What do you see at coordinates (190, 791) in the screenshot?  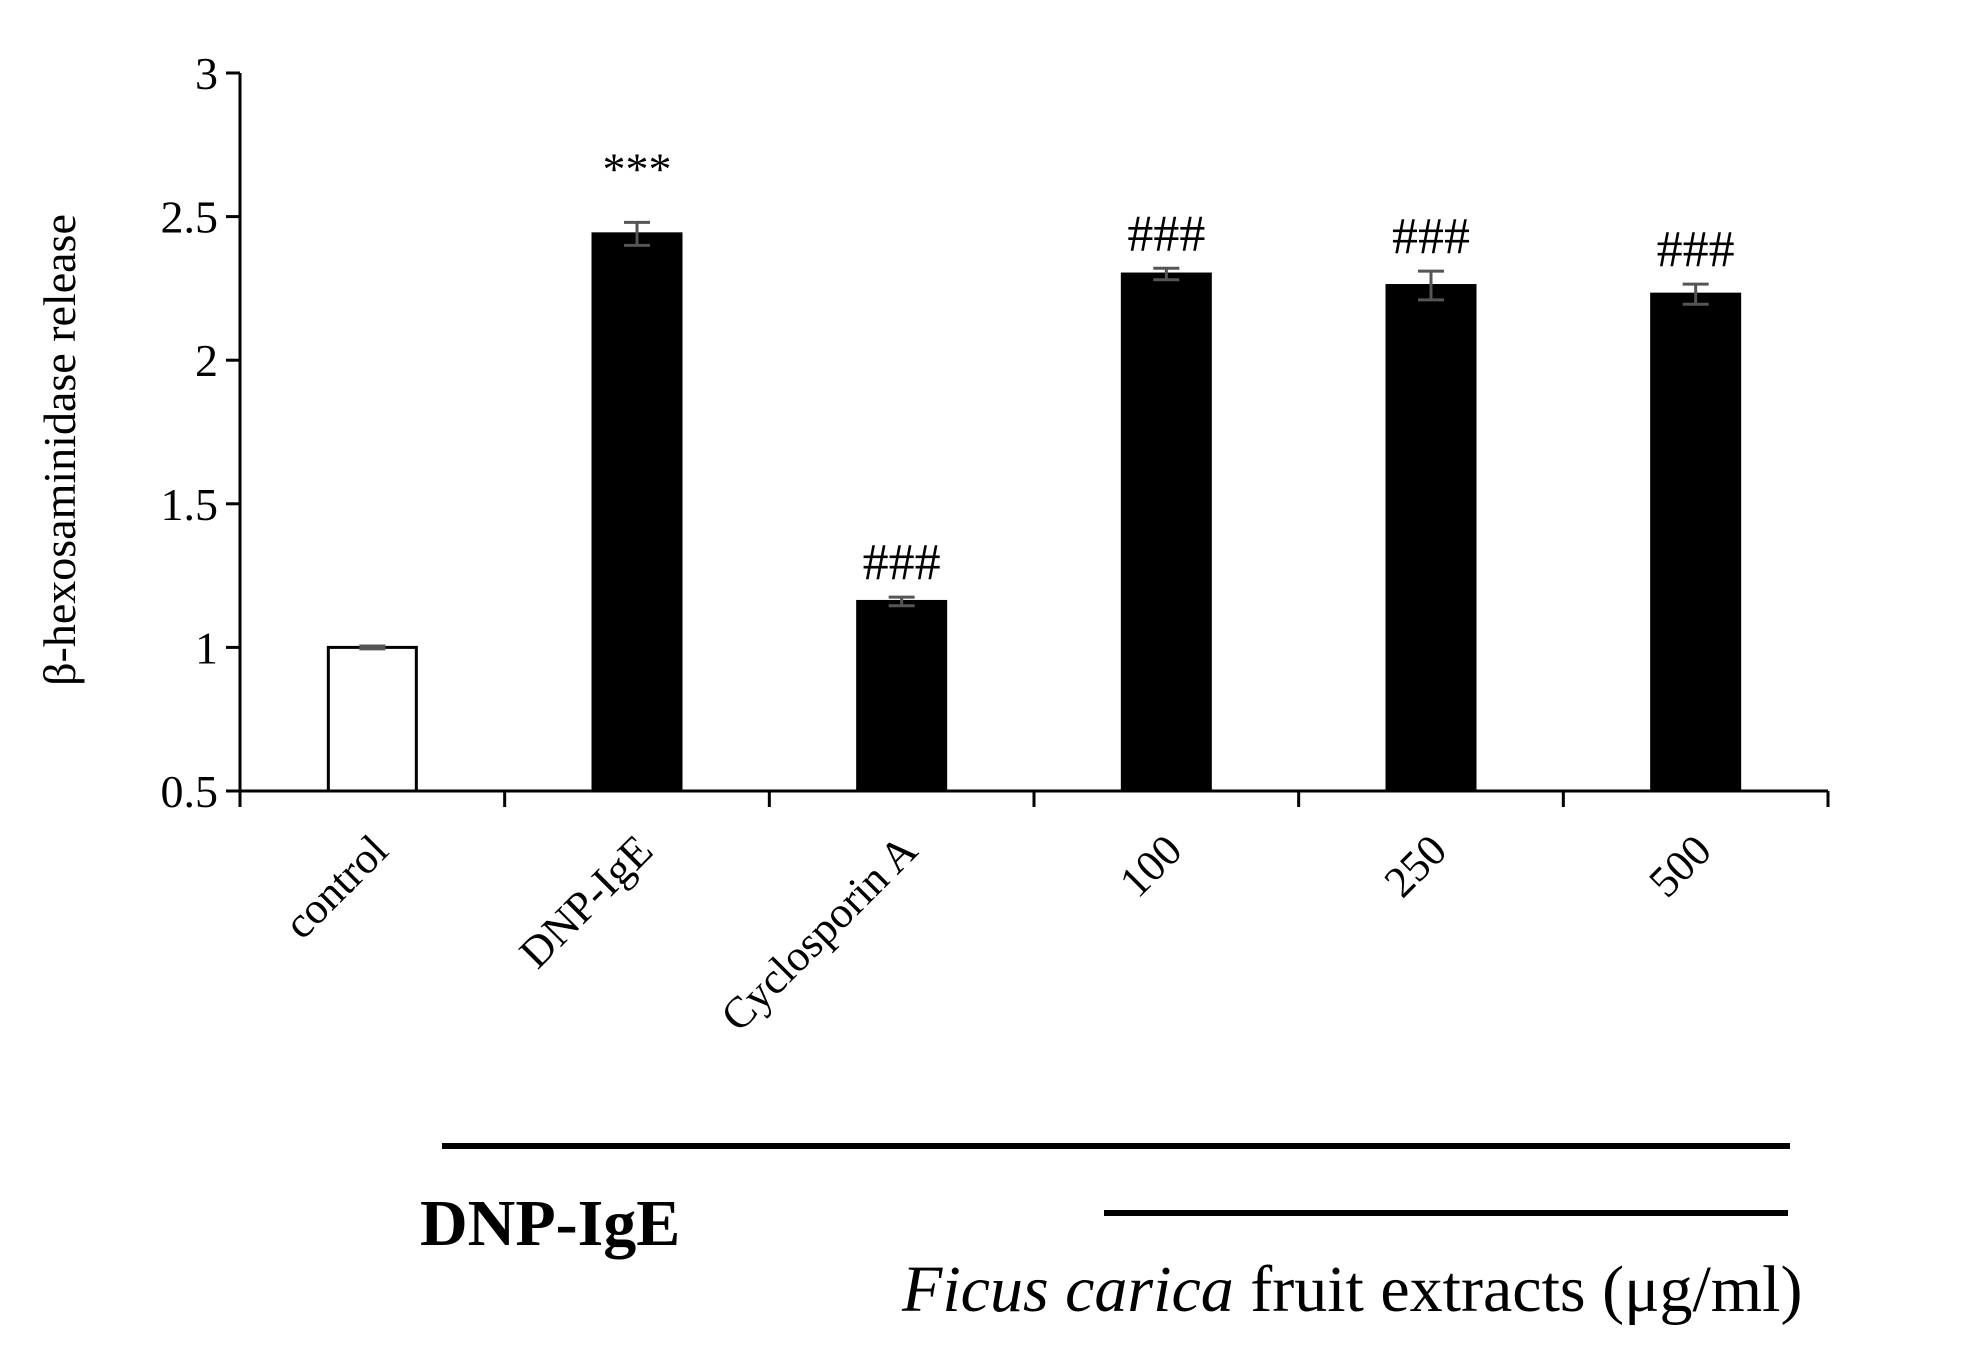 I see `y-tick-label: 0.5` at bounding box center [190, 791].